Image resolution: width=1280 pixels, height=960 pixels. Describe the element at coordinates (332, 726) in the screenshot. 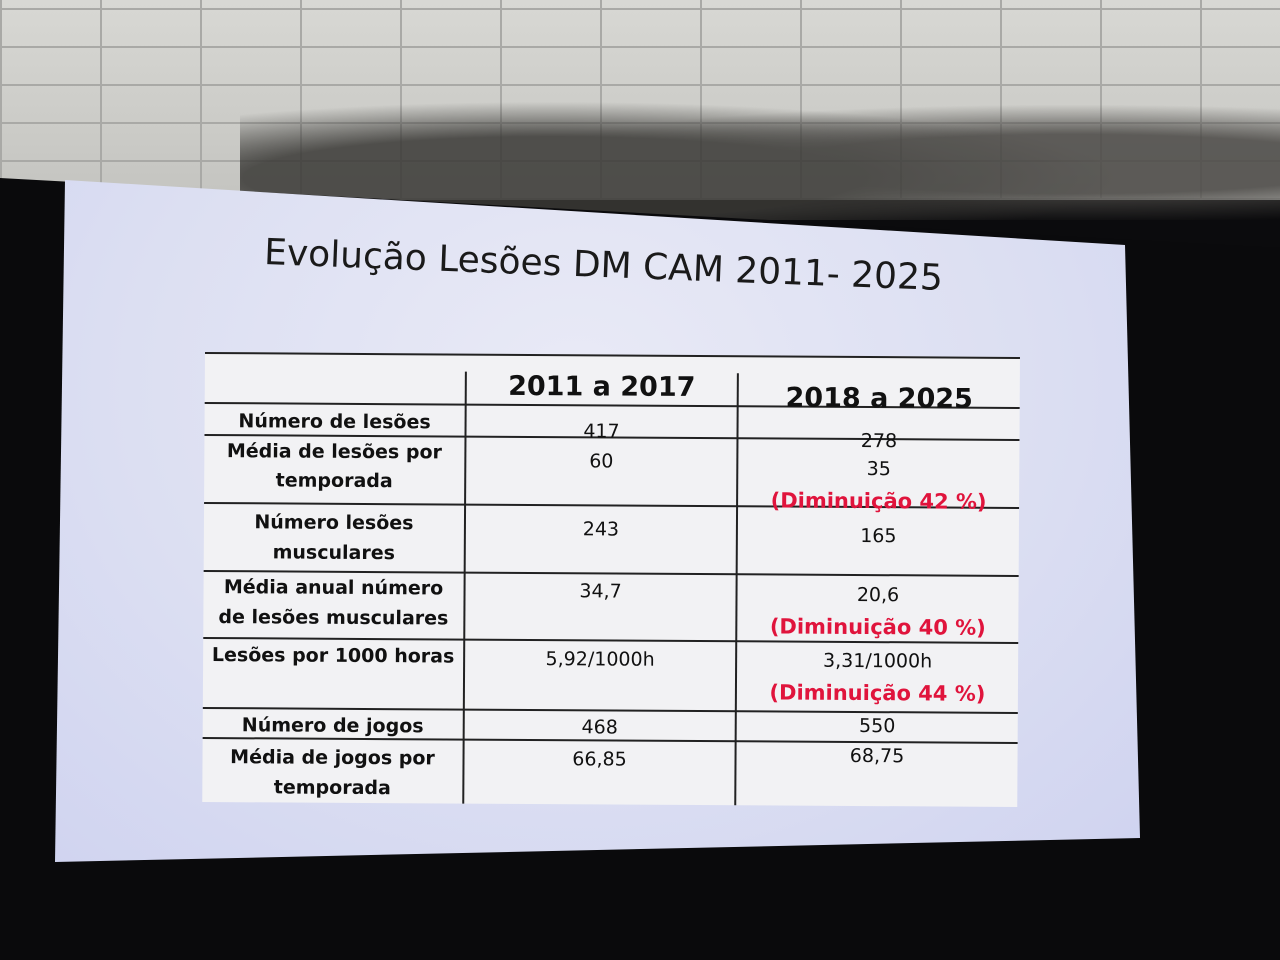

I see `row-label: Número de jogos` at that location.